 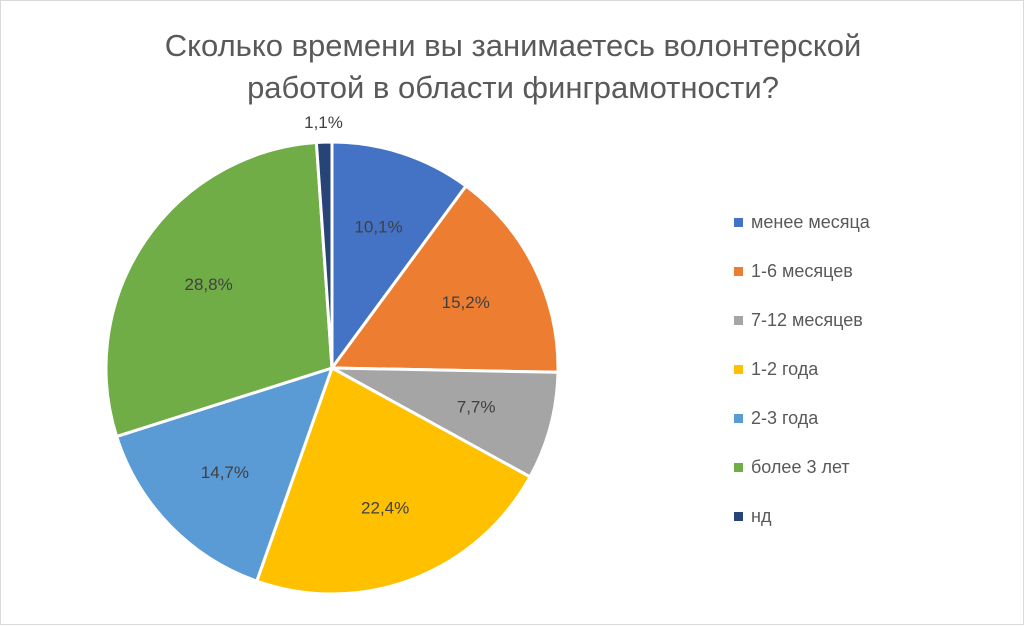 I want to click on legend-item-6: более 3 лет, so click(x=792, y=467).